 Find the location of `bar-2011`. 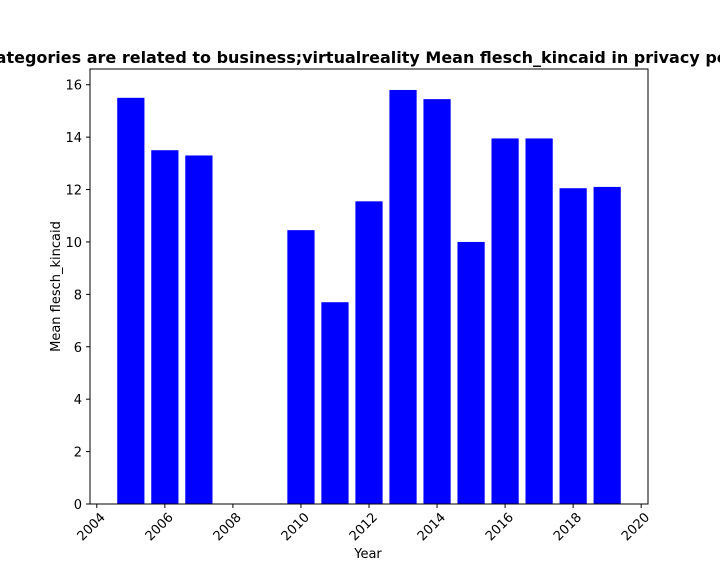

bar-2011 is located at coordinates (335, 403).